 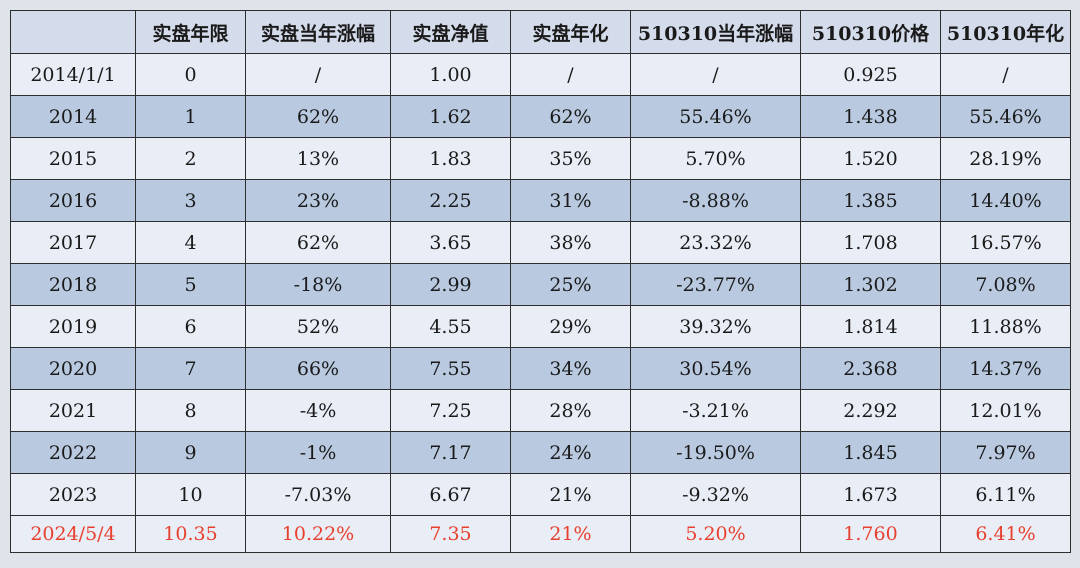 What do you see at coordinates (450, 410) in the screenshot?
I see `table-cell: 7.25` at bounding box center [450, 410].